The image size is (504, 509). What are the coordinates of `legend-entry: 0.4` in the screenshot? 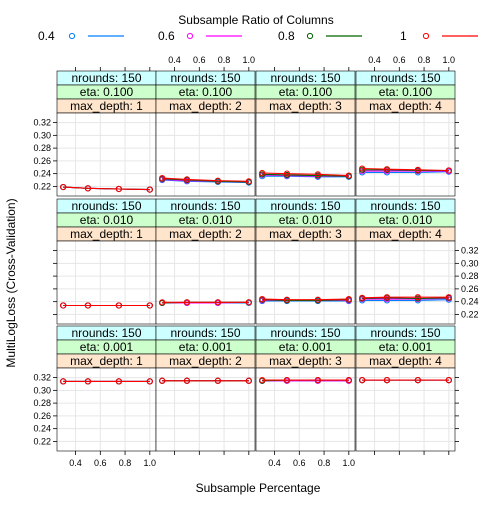 It's located at (81, 36).